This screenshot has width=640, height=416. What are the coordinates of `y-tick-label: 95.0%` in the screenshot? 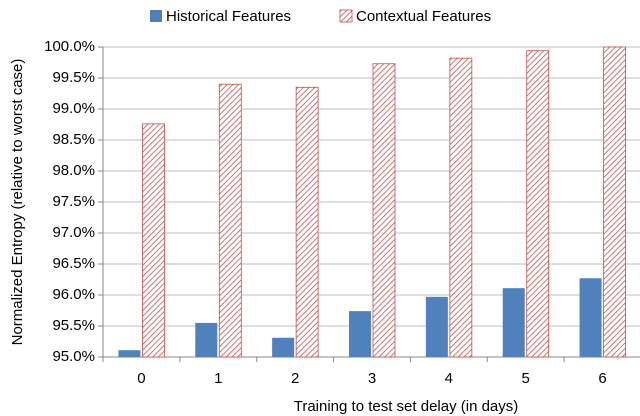 It's located at (73, 356).